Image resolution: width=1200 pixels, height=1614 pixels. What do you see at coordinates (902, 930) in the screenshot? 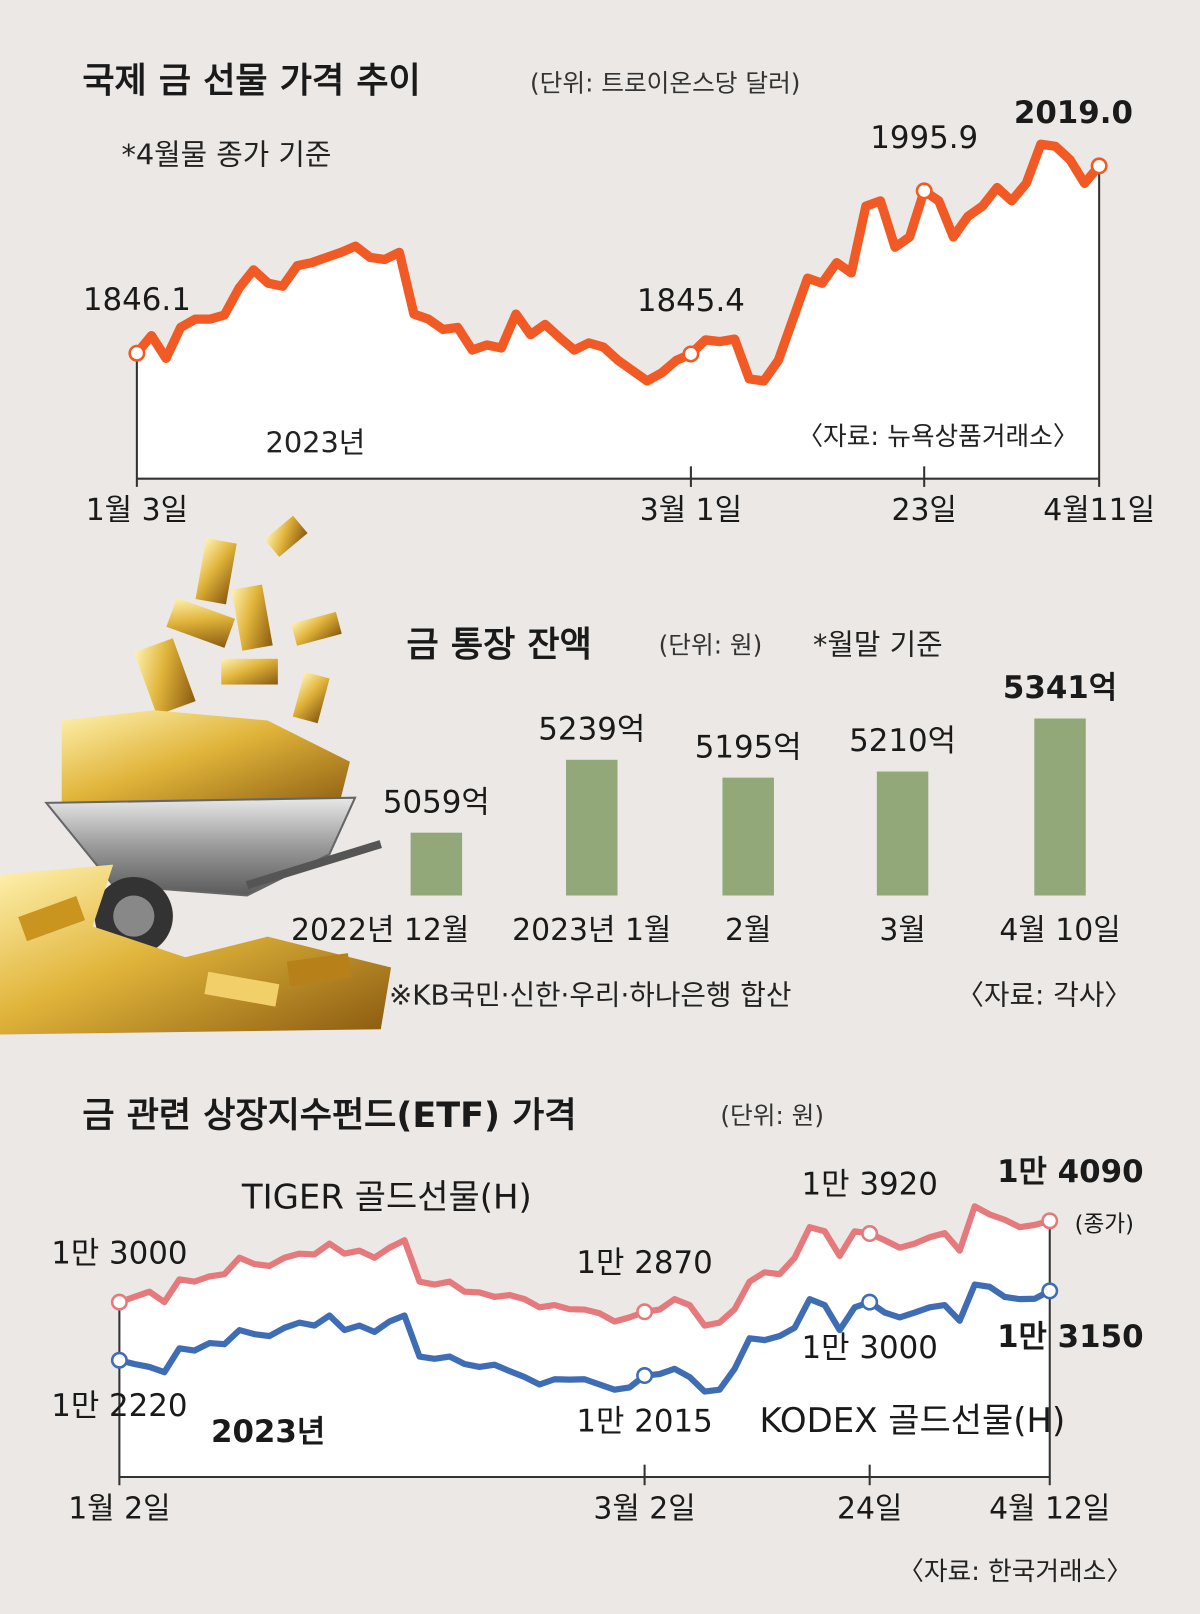
I see `x-tick-label: 3월` at bounding box center [902, 930].